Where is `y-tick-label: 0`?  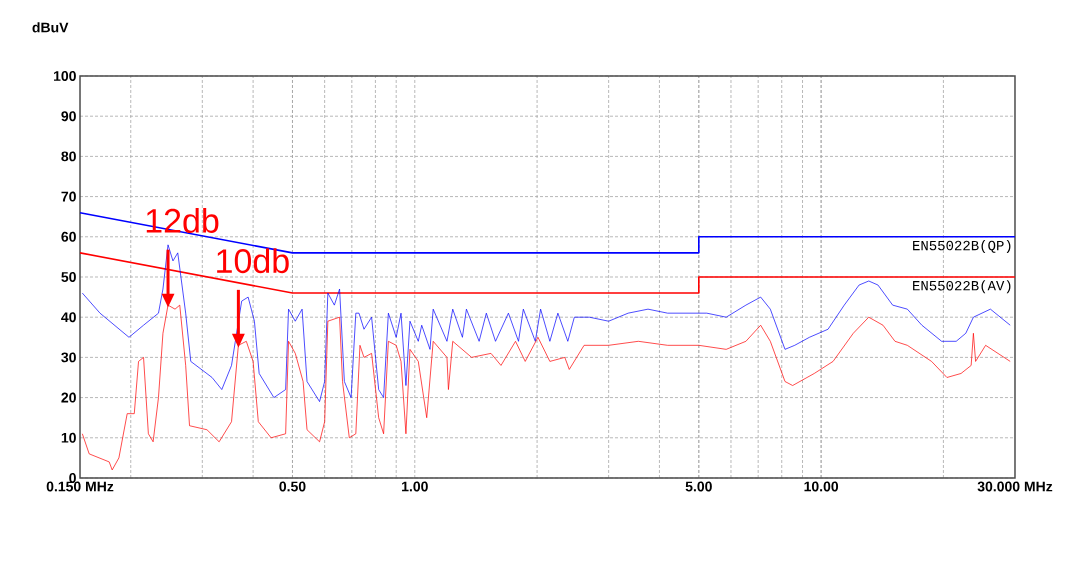
y-tick-label: 0 is located at coordinates (72, 478).